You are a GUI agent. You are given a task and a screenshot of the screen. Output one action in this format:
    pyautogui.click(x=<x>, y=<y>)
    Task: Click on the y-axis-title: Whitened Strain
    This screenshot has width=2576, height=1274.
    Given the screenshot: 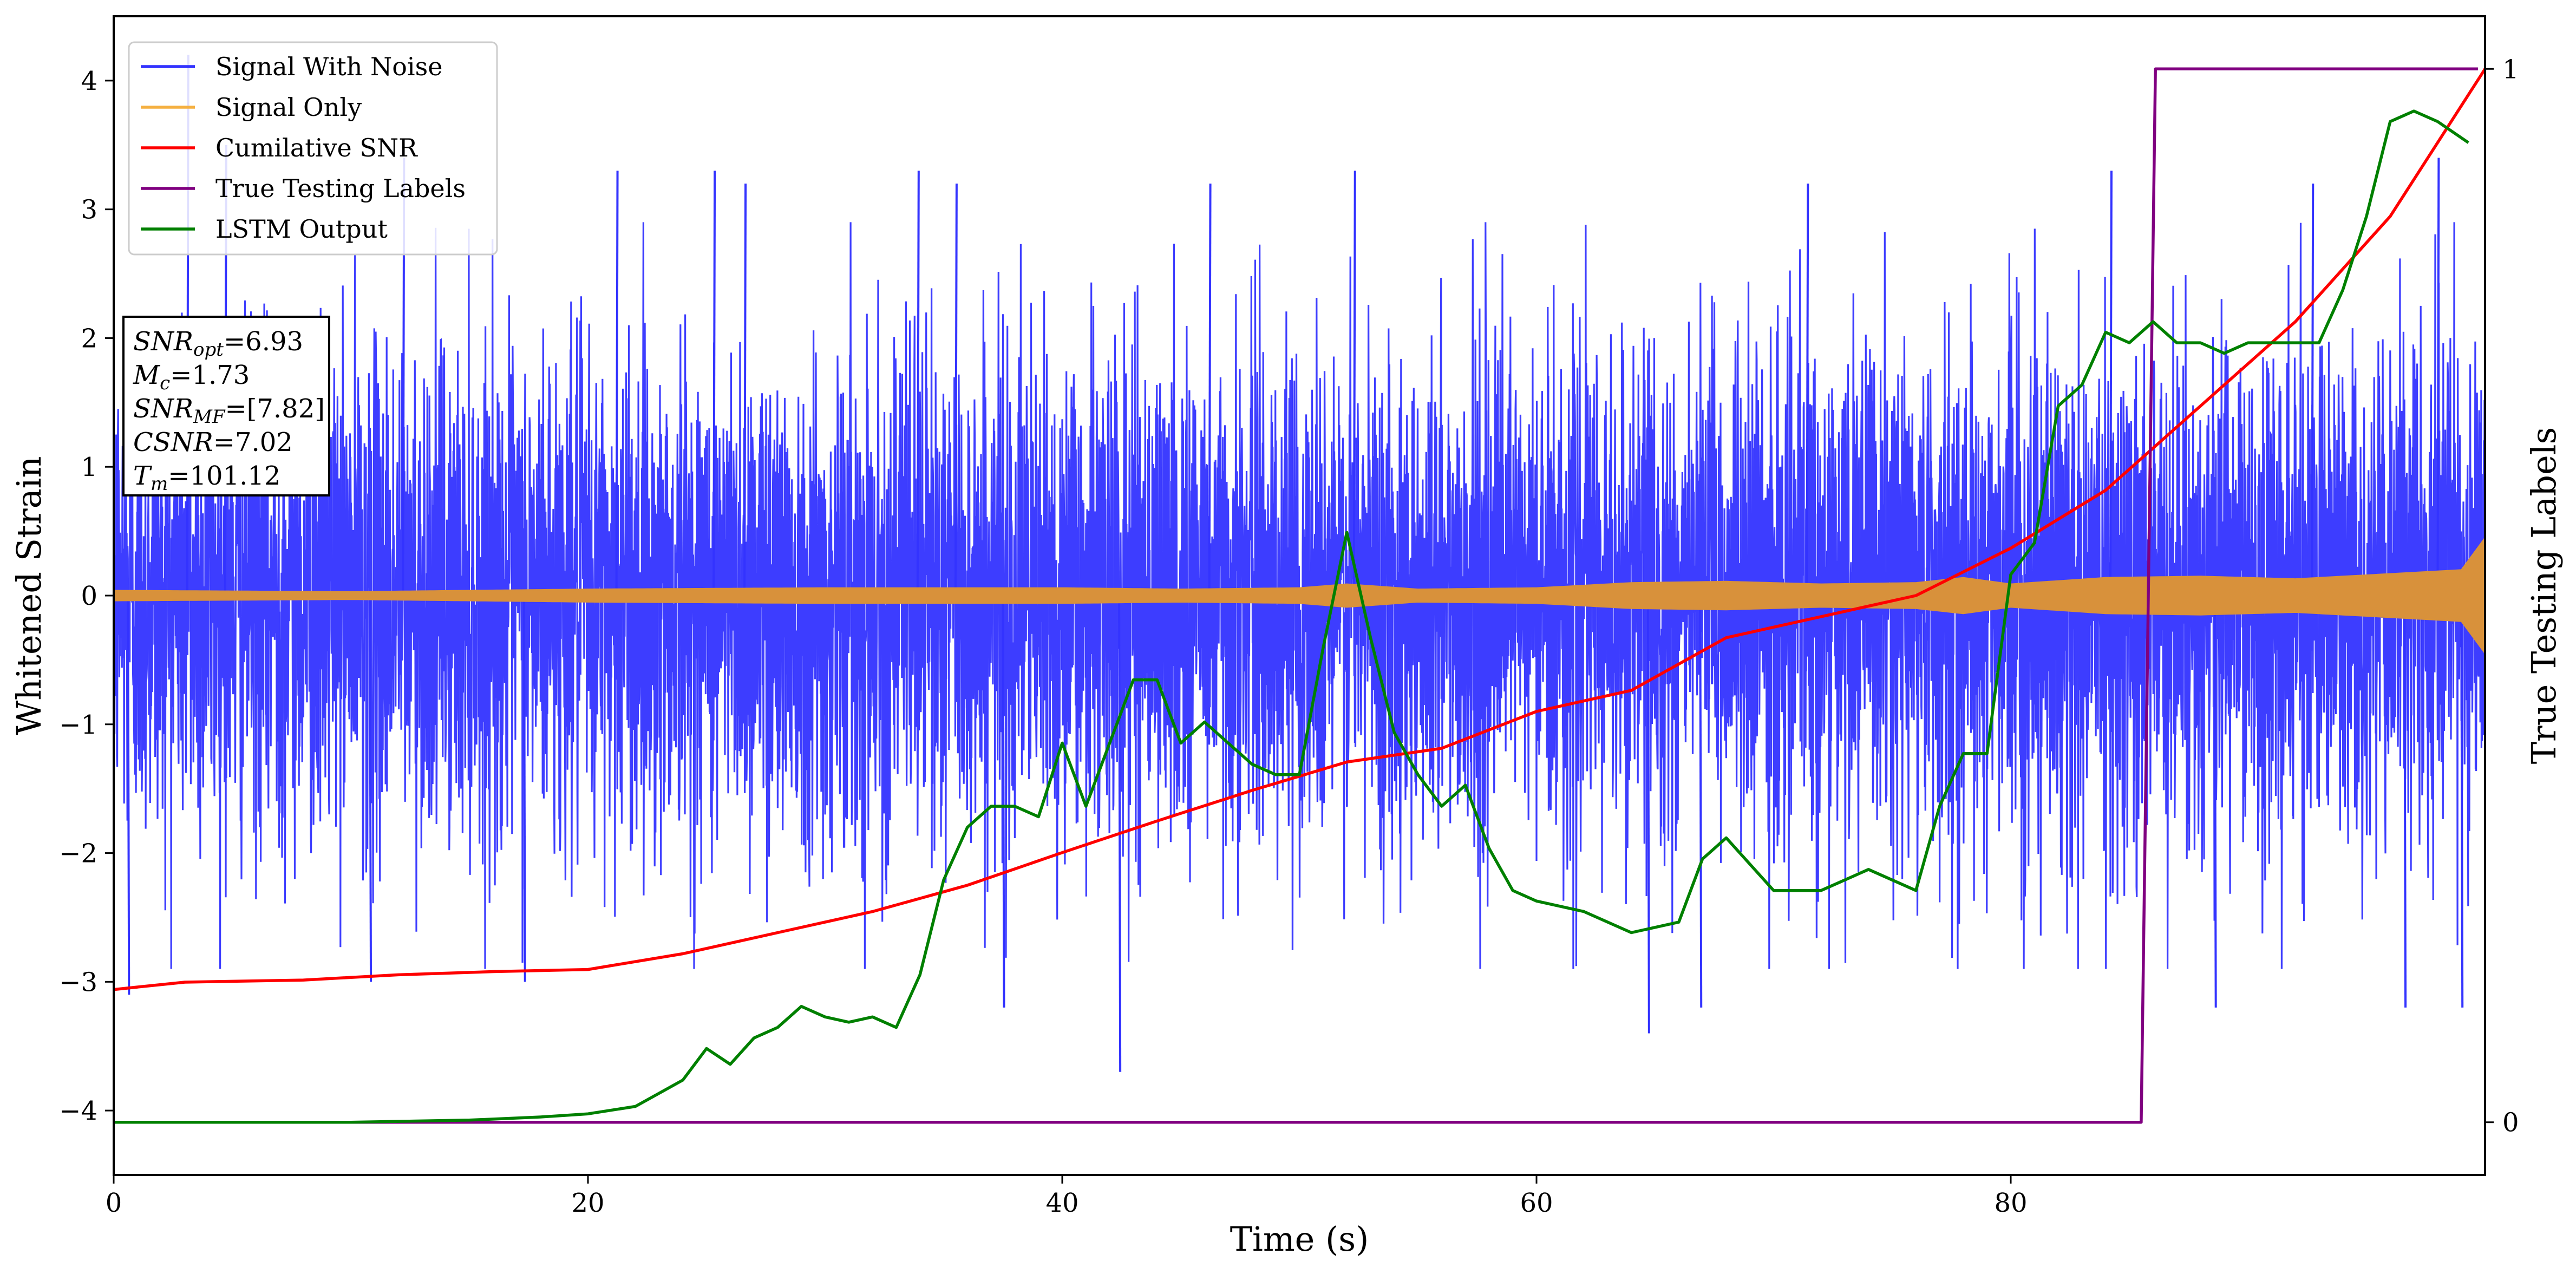 What is the action you would take?
    pyautogui.click(x=29, y=595)
    